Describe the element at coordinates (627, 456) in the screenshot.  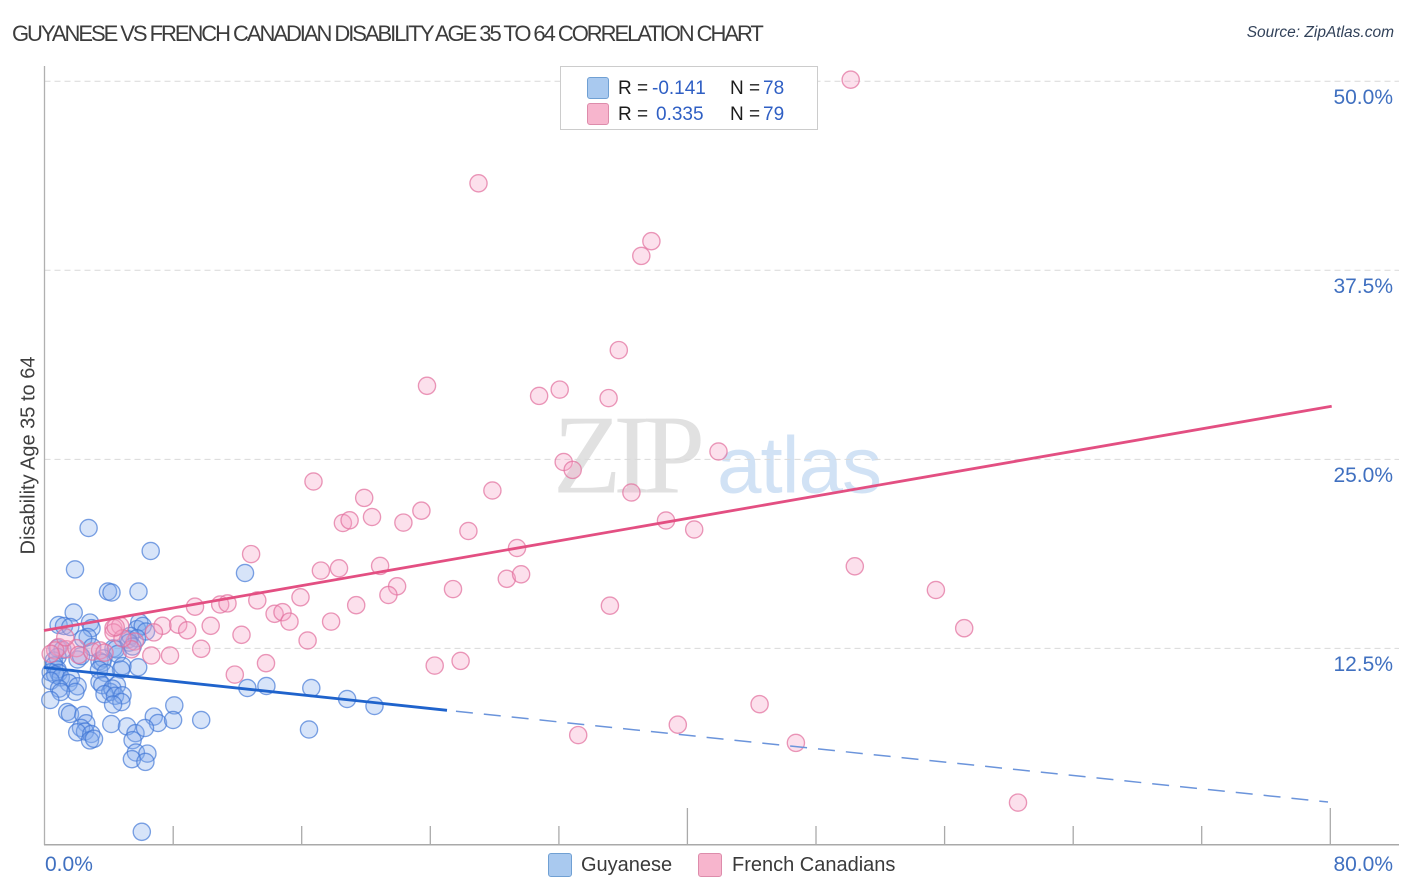
I see `svg-text: ZIP` at that location.